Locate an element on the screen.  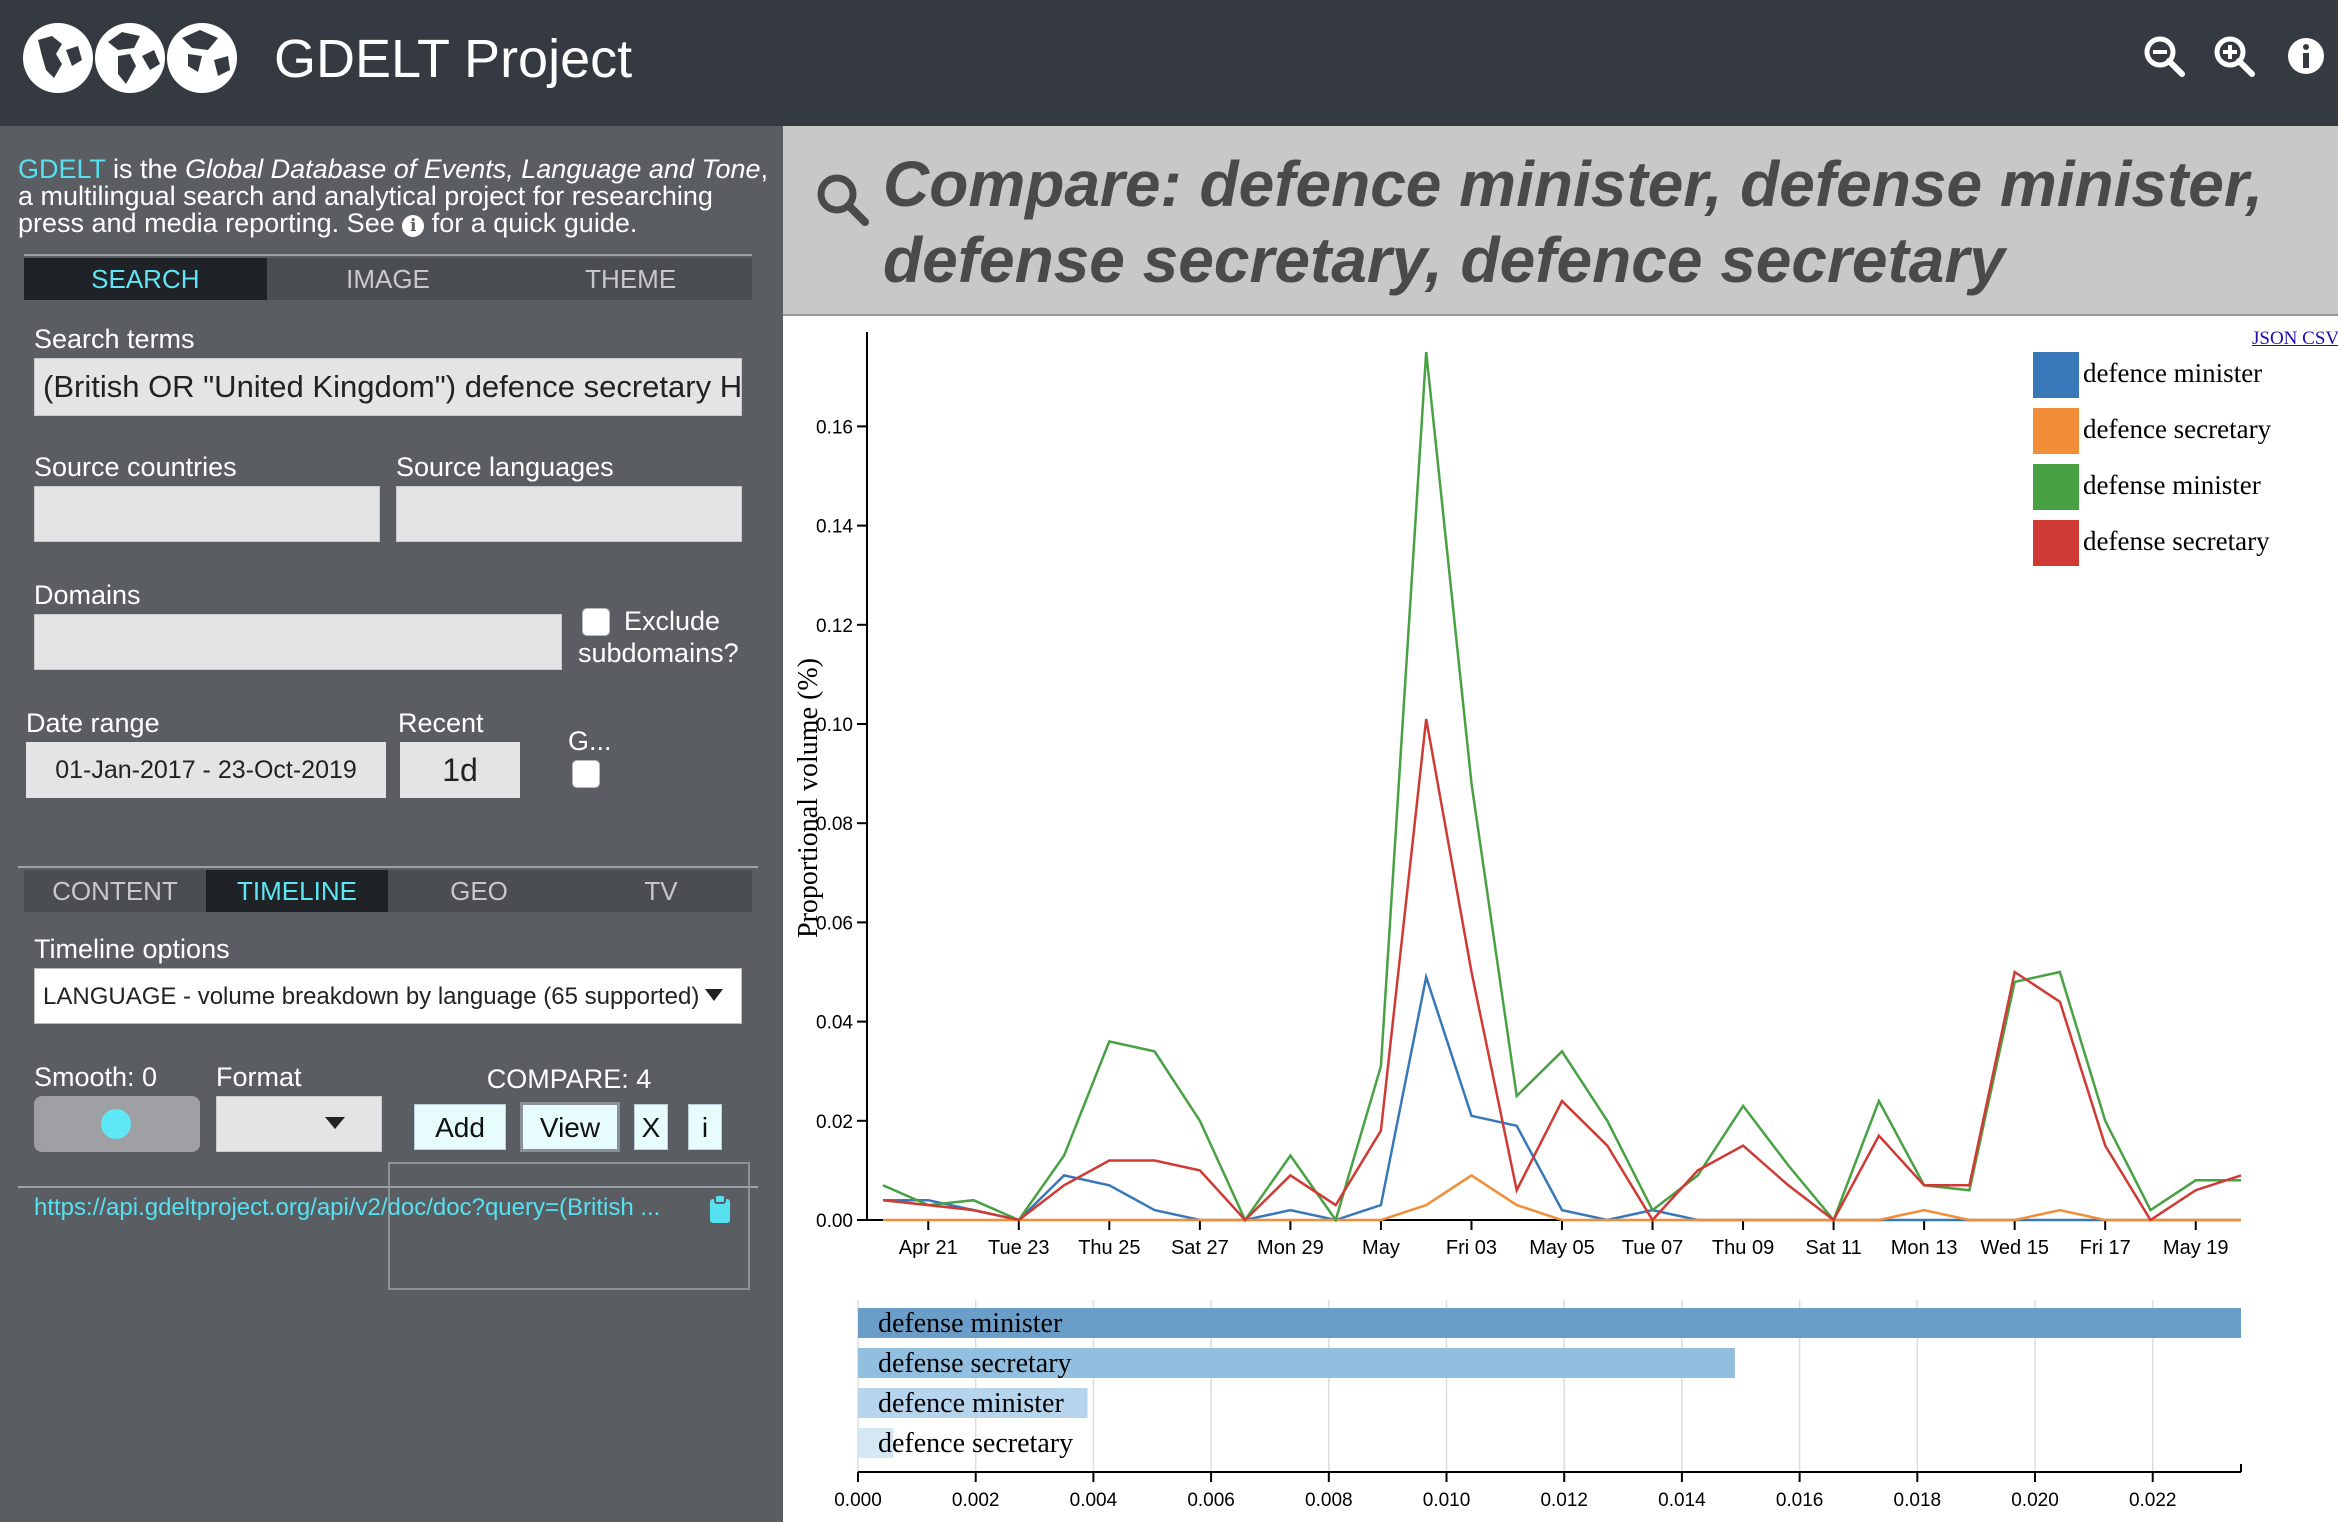
smooth-slider-handle is located at coordinates (116, 1124).